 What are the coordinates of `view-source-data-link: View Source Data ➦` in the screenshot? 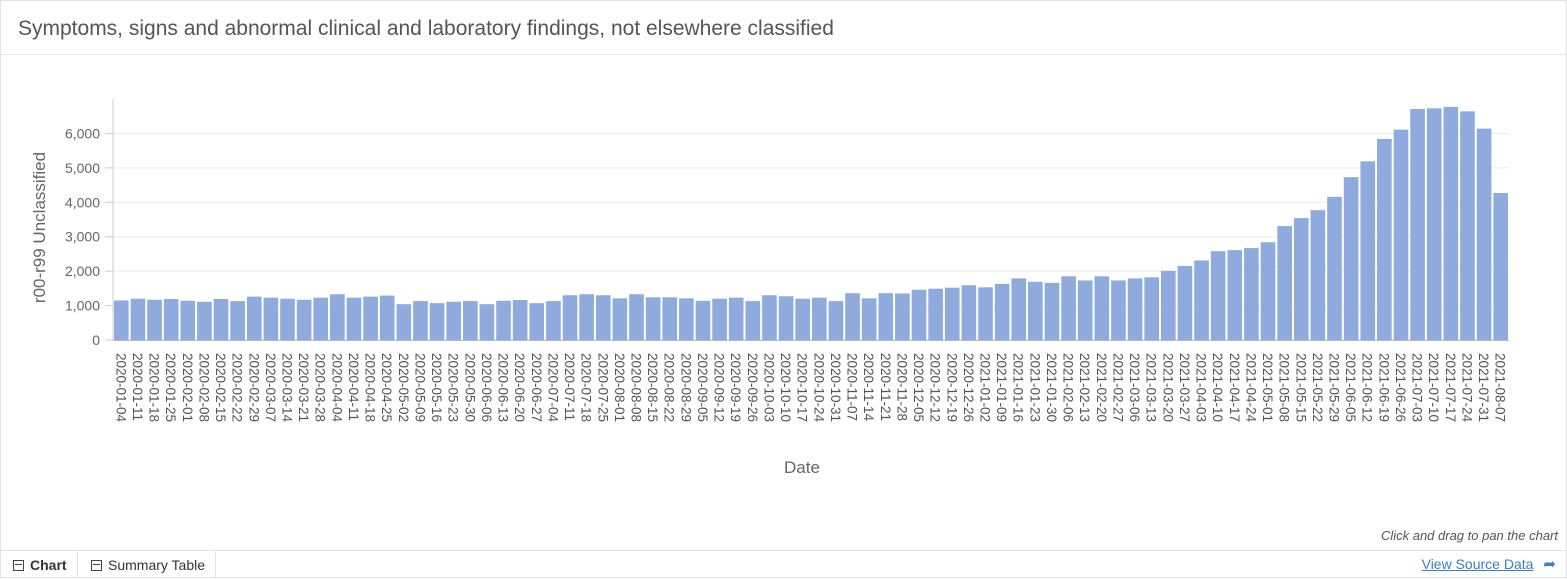 It's located at (1489, 564).